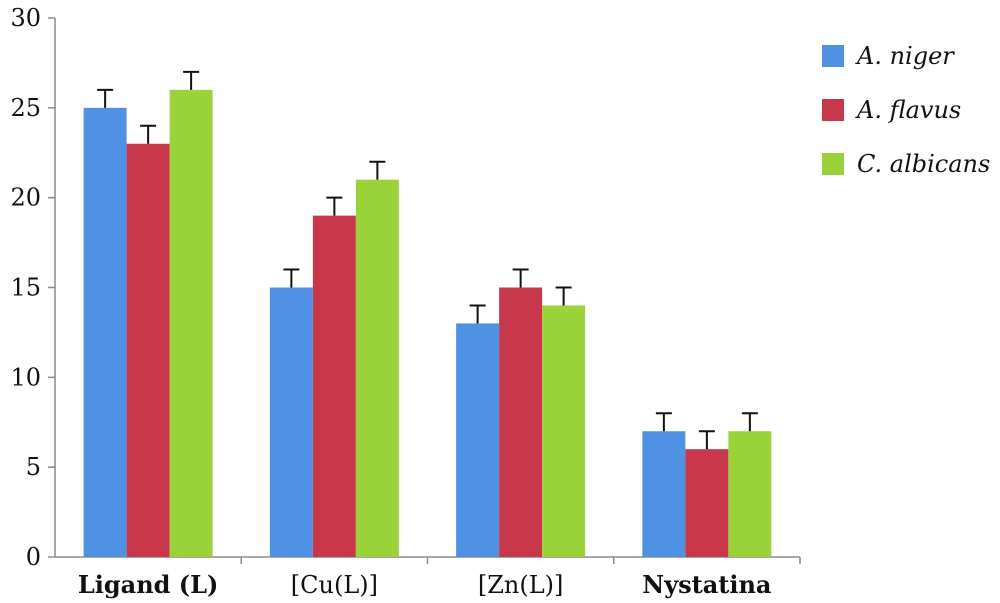  Describe the element at coordinates (334, 585) in the screenshot. I see `category-label: [Cu(L)]` at that location.